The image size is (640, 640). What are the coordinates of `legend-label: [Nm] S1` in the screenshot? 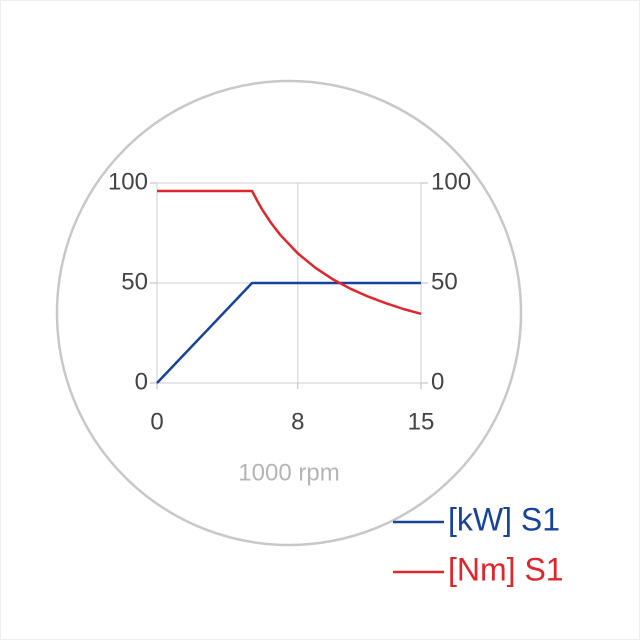 It's located at (506, 569).